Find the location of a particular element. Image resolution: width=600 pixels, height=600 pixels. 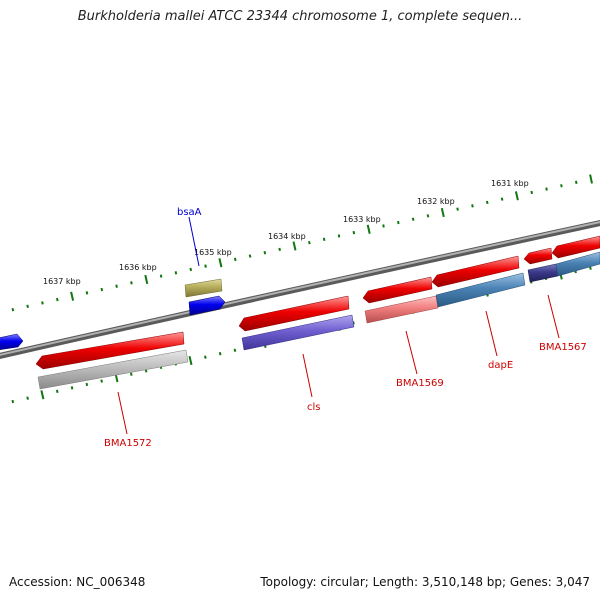

gene-bsaa is located at coordinates (203, 288).